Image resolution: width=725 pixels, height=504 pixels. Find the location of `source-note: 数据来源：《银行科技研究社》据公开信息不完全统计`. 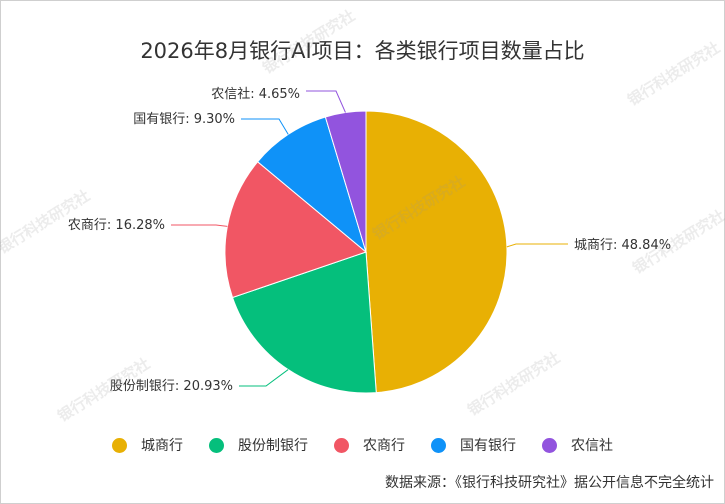

source-note: 数据来源：《银行科技研究社》据公开信息不完全统计 is located at coordinates (549, 483).